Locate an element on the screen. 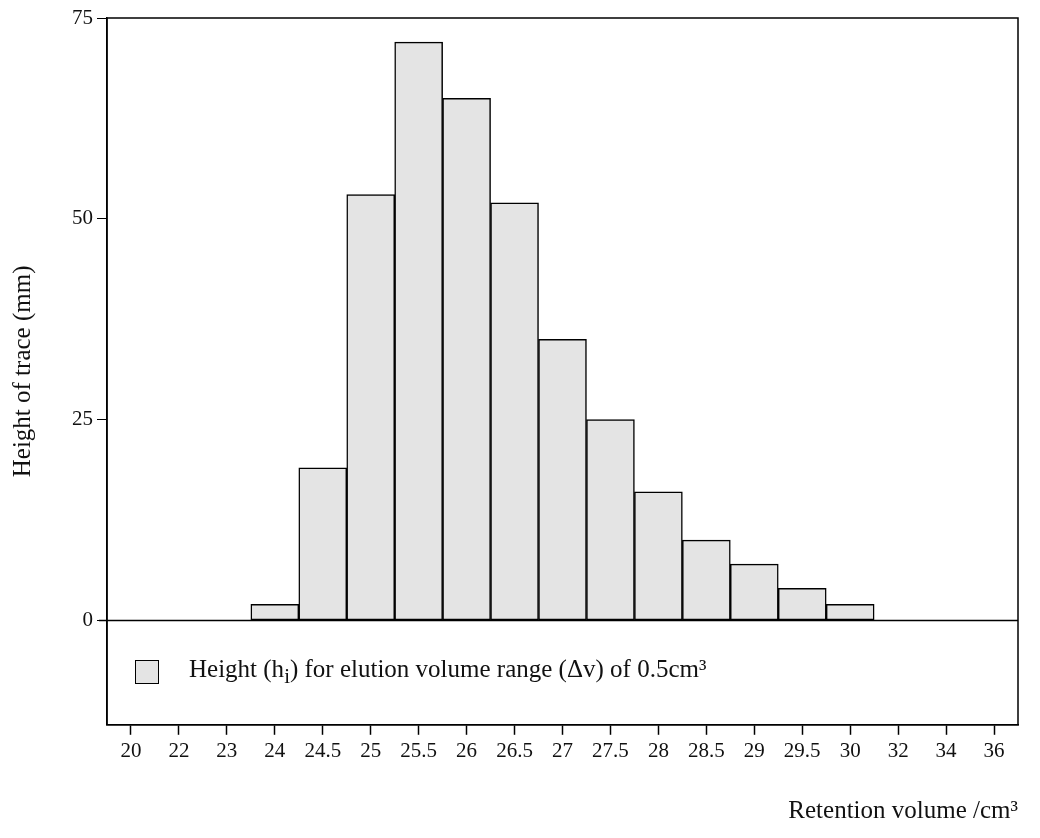  x-tick-label: 26 is located at coordinates (467, 749).